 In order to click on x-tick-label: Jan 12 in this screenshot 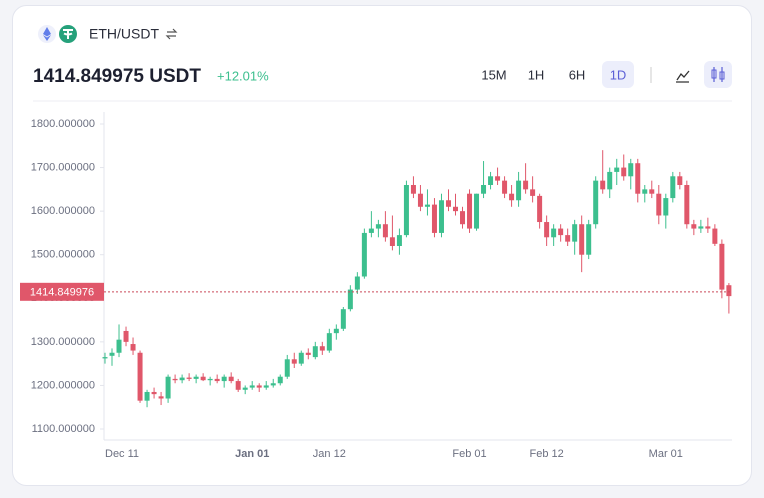, I will do `click(329, 454)`.